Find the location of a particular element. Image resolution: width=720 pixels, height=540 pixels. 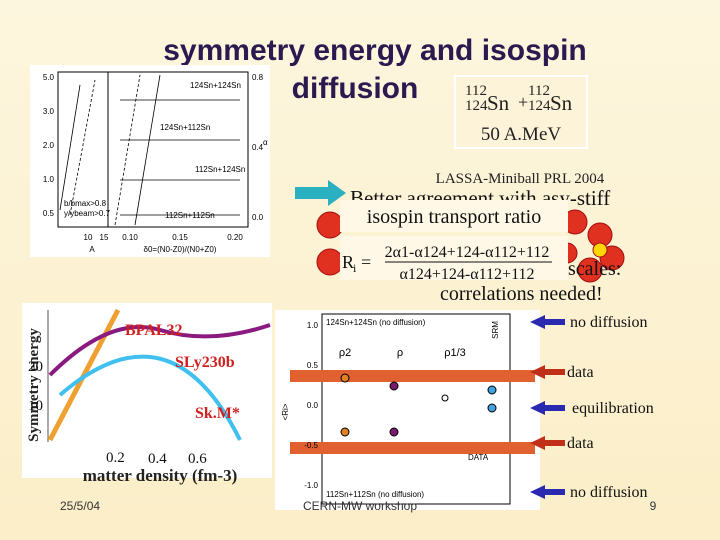

y-label: Symmetry energy is located at coordinates (34, 385).